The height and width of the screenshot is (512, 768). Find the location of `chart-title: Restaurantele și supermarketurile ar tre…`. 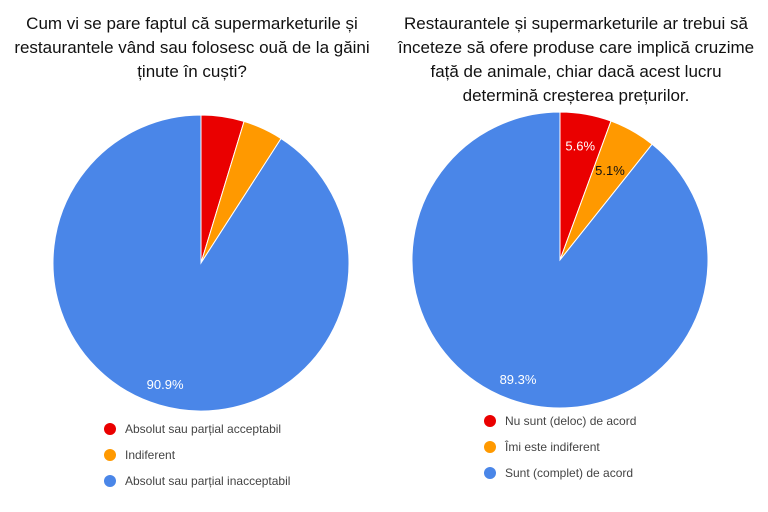

chart-title: Restaurantele și supermarketurile ar tre… is located at coordinates (576, 59).